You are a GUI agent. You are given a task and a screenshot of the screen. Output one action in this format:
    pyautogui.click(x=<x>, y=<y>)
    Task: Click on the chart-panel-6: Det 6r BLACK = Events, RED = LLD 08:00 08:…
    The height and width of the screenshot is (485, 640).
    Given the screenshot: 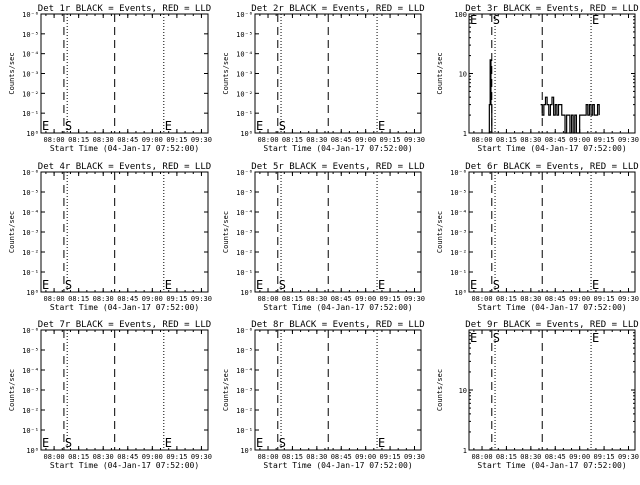 What is the action you would take?
    pyautogui.click(x=537, y=237)
    